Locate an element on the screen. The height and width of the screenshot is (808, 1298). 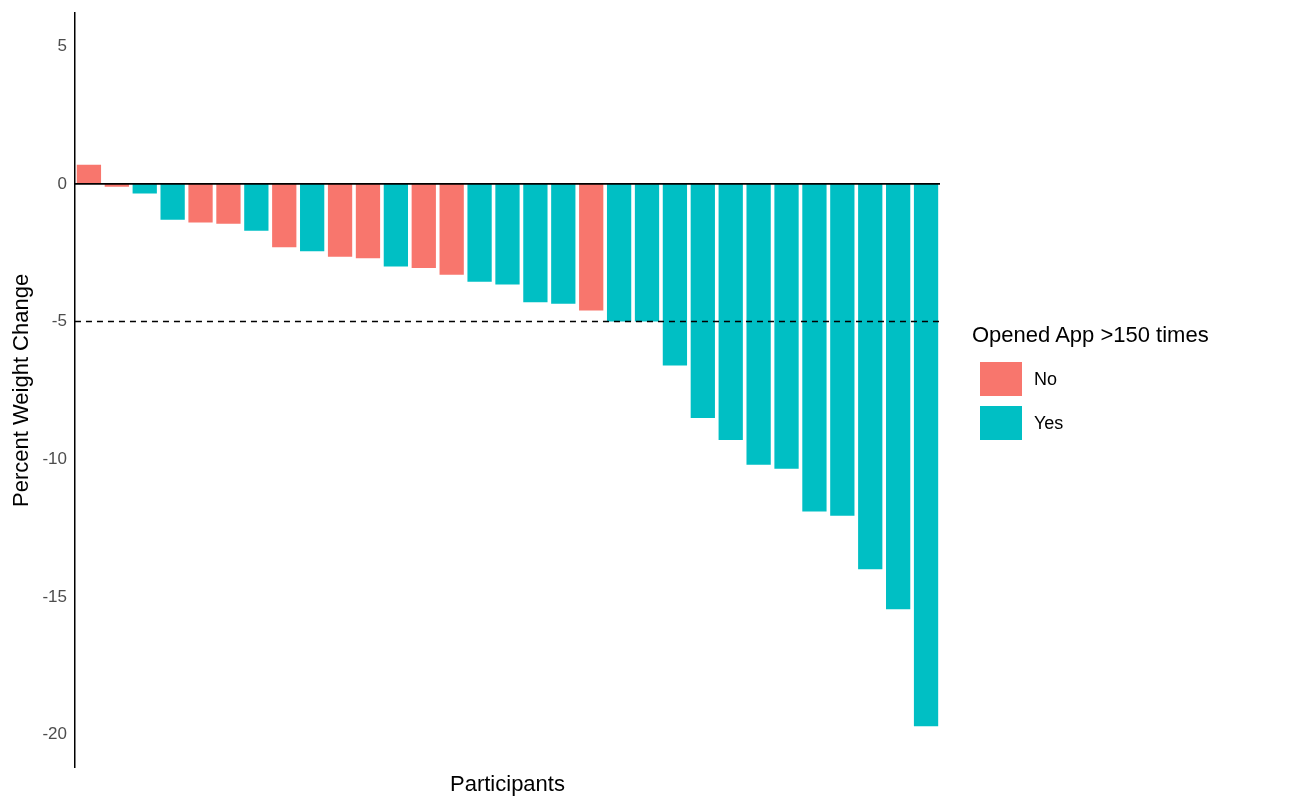
y-tick-label: -10 is located at coordinates (54, 458).